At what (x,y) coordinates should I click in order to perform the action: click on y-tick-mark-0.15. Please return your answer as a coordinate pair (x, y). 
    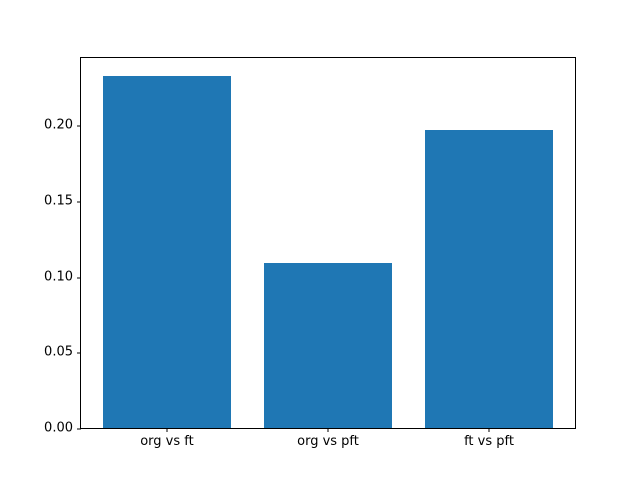
    Looking at the image, I should click on (79, 202).